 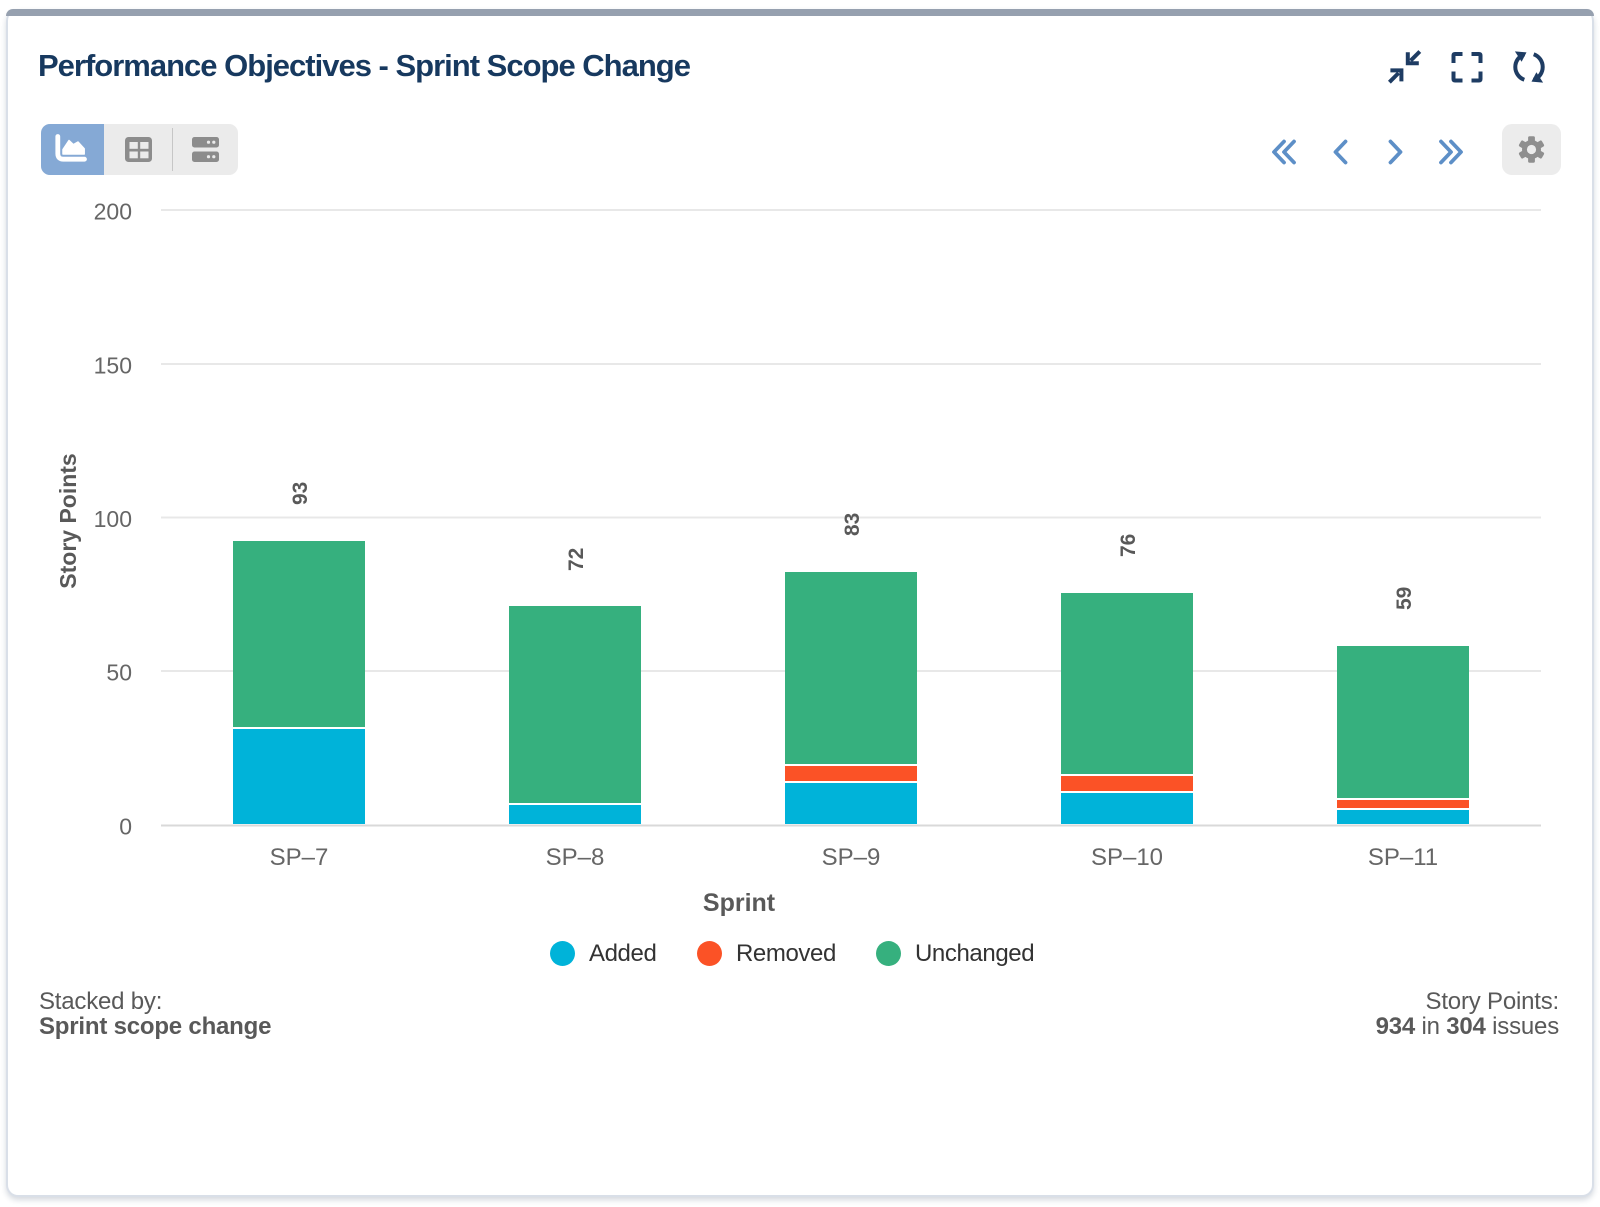 I want to click on svg-text: 150, so click(x=113, y=366).